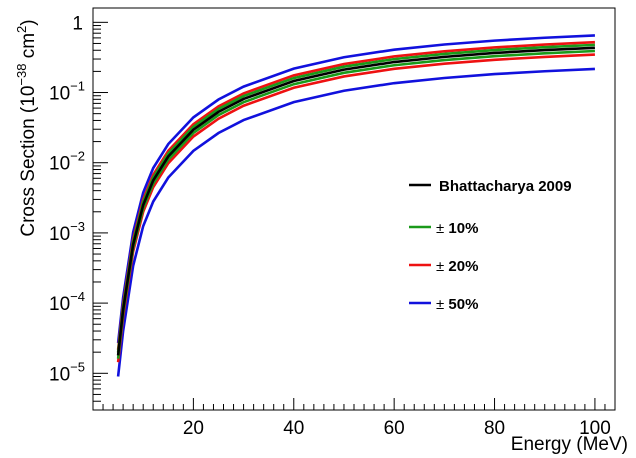 The height and width of the screenshot is (458, 636). Describe the element at coordinates (193, 428) in the screenshot. I see `x-tick-label: 20` at that location.